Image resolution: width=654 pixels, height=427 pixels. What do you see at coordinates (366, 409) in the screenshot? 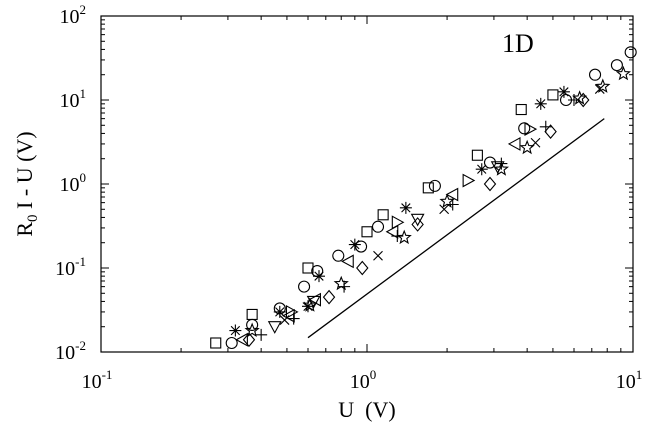
I see `x-axis-label: U (V)` at bounding box center [366, 409].